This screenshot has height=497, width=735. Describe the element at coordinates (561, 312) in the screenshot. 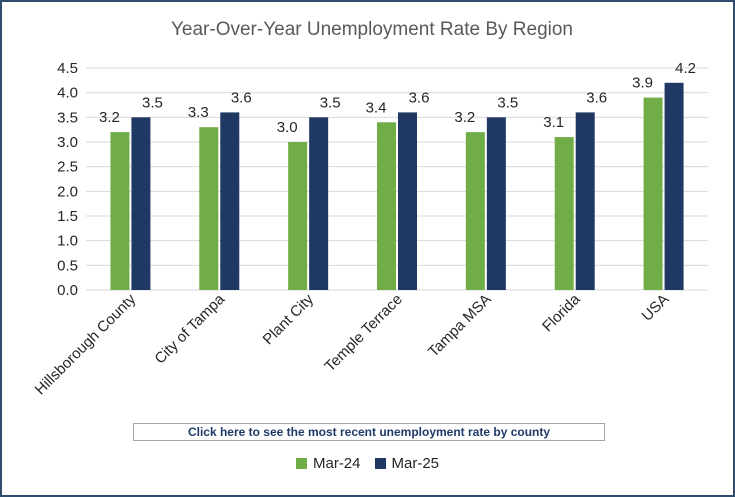

I see `x-tick-label: Florida` at that location.